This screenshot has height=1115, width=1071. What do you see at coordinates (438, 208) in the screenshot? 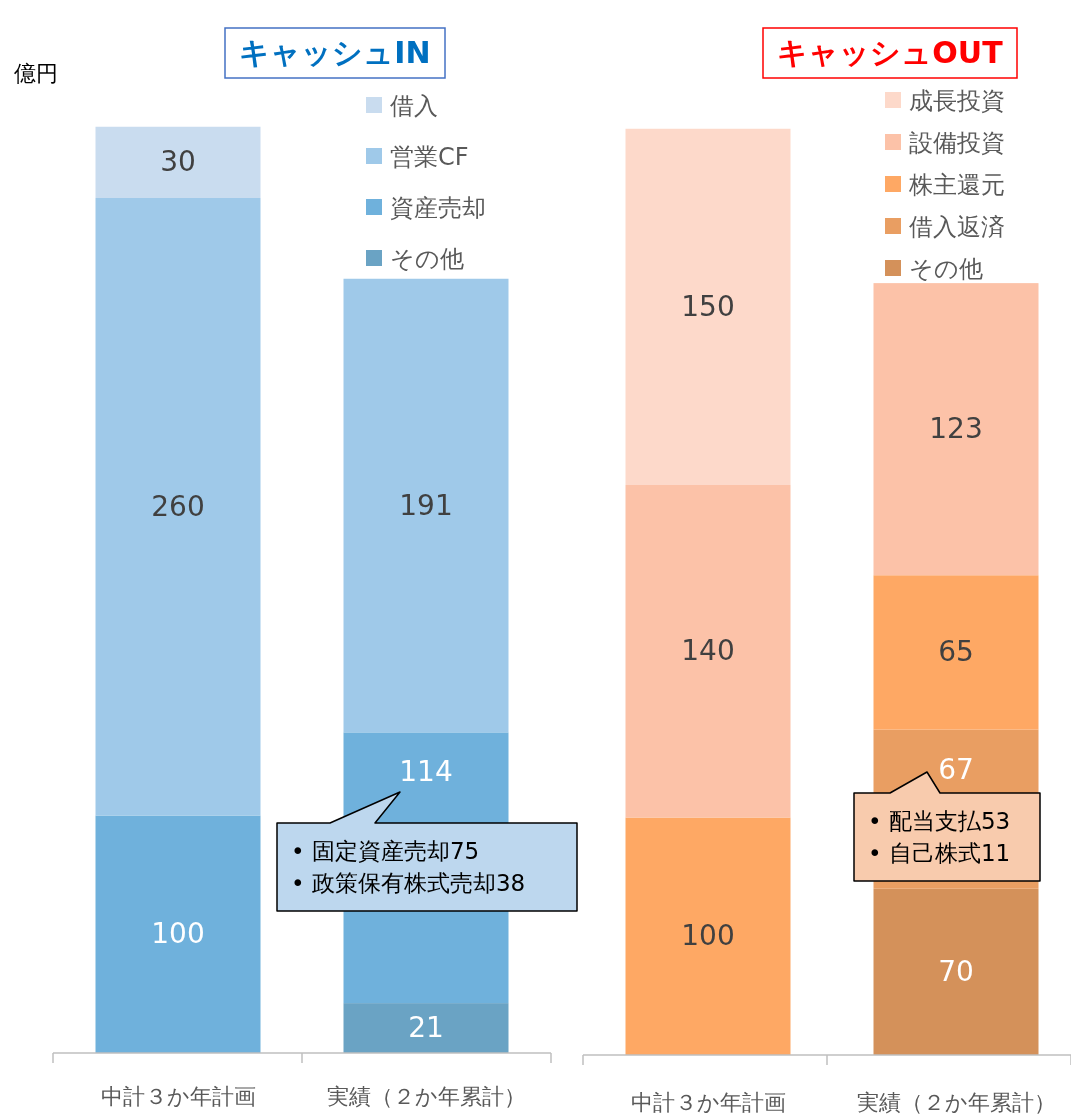
I see `legend-label: 資産売却` at bounding box center [438, 208].